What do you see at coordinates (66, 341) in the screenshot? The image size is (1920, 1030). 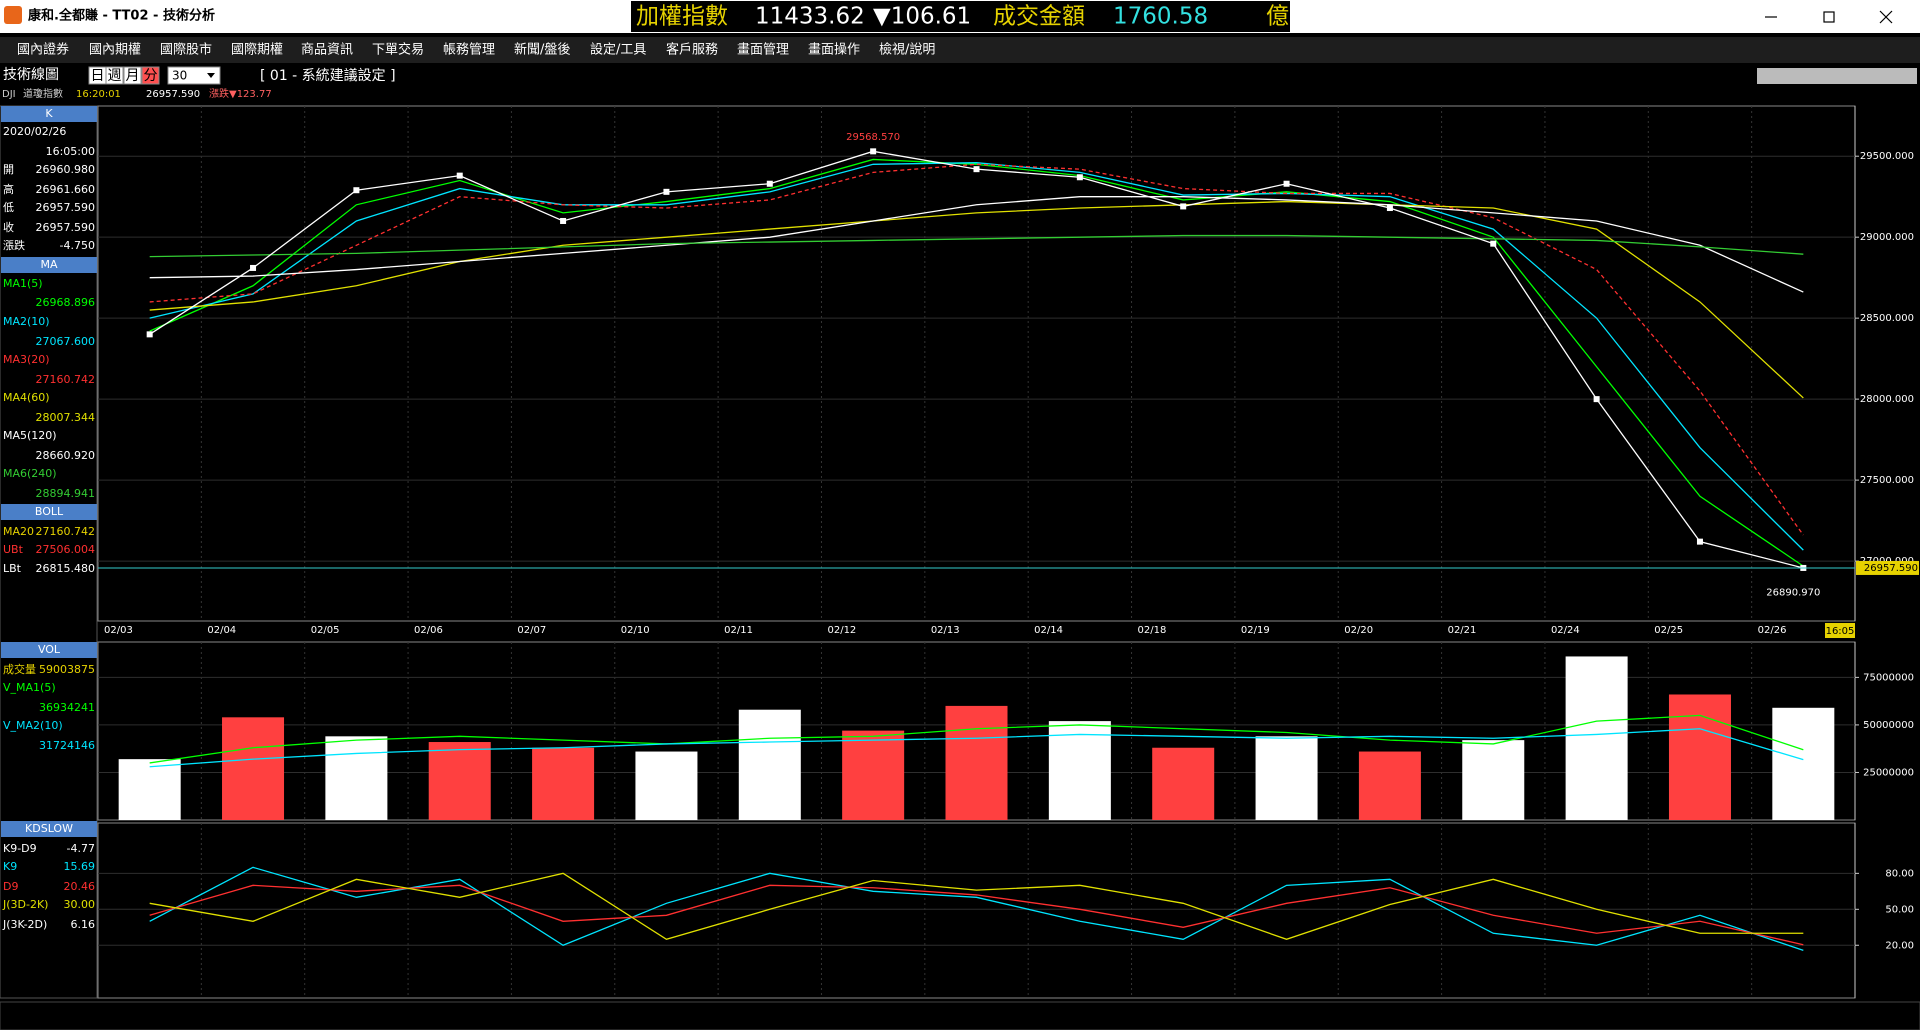 I see `ma-value: 27067.600` at bounding box center [66, 341].